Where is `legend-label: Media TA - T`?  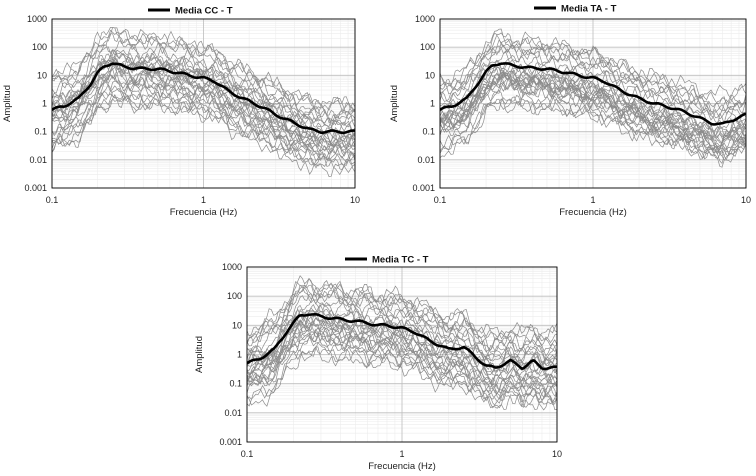 legend-label: Media TA - T is located at coordinates (589, 9).